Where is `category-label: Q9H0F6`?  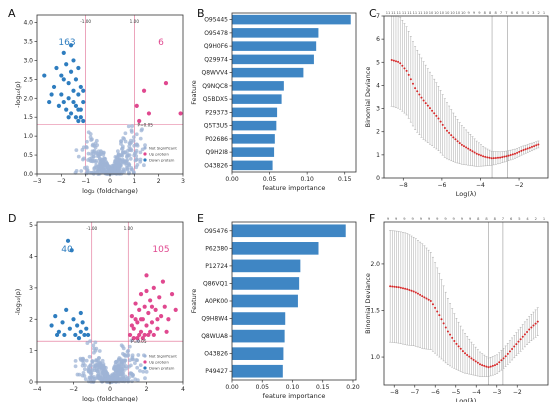
category-label: Q9H0F6 is located at coordinates (216, 46).